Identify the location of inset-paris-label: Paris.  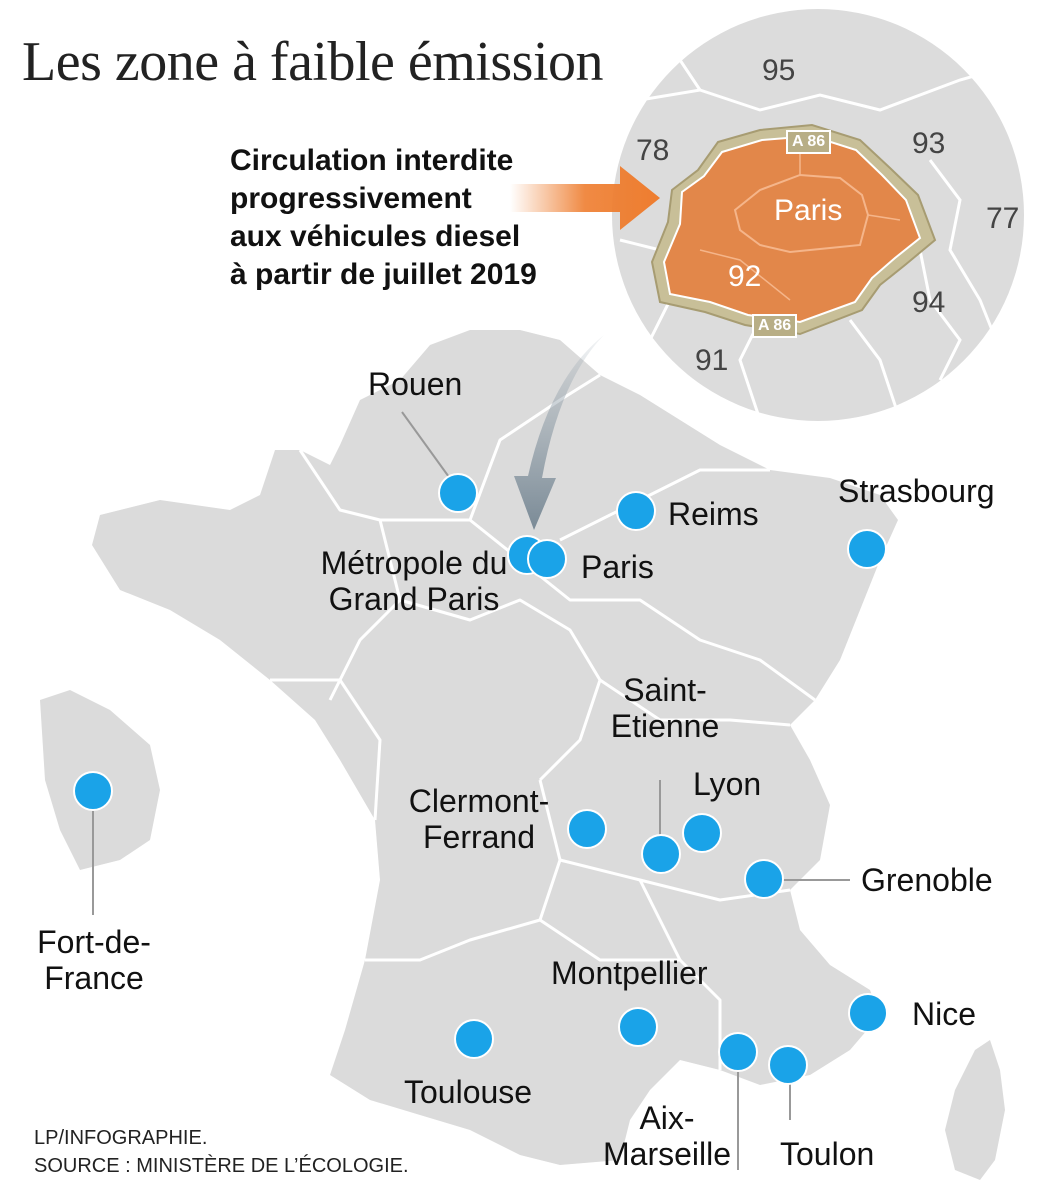
(808, 210).